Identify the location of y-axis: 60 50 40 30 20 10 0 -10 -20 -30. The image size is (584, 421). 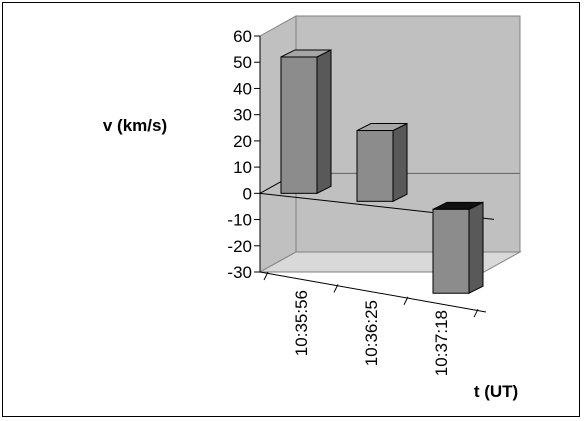
(244, 154).